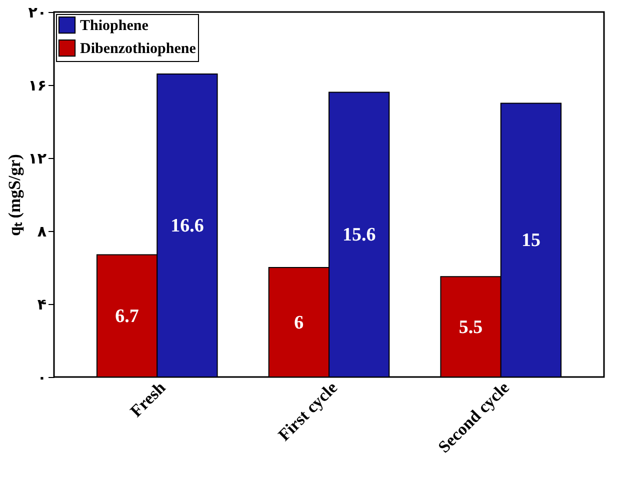 The width and height of the screenshot is (618, 488). What do you see at coordinates (37, 85) in the screenshot?
I see `y-tick-label: ۱۶` at bounding box center [37, 85].